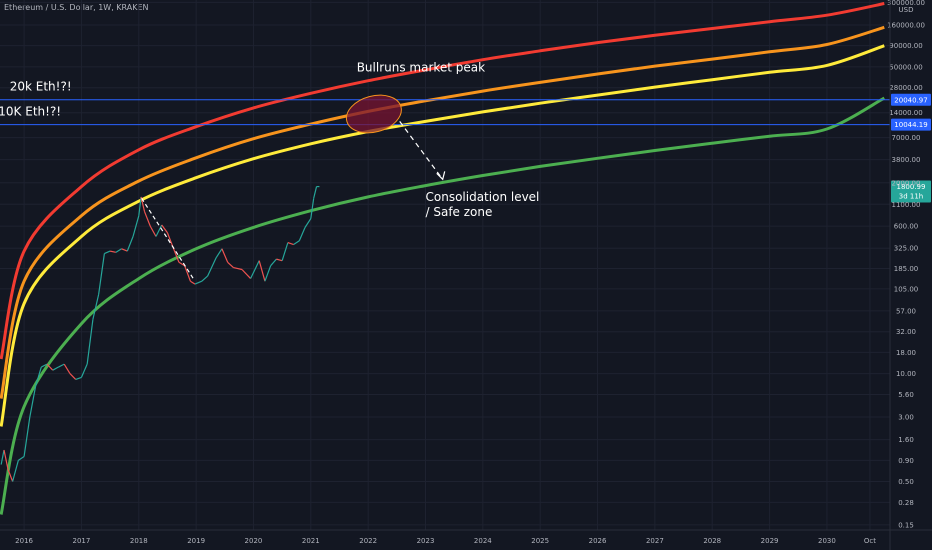  What do you see at coordinates (870, 541) in the screenshot?
I see `x-tick-label: Oct` at bounding box center [870, 541].